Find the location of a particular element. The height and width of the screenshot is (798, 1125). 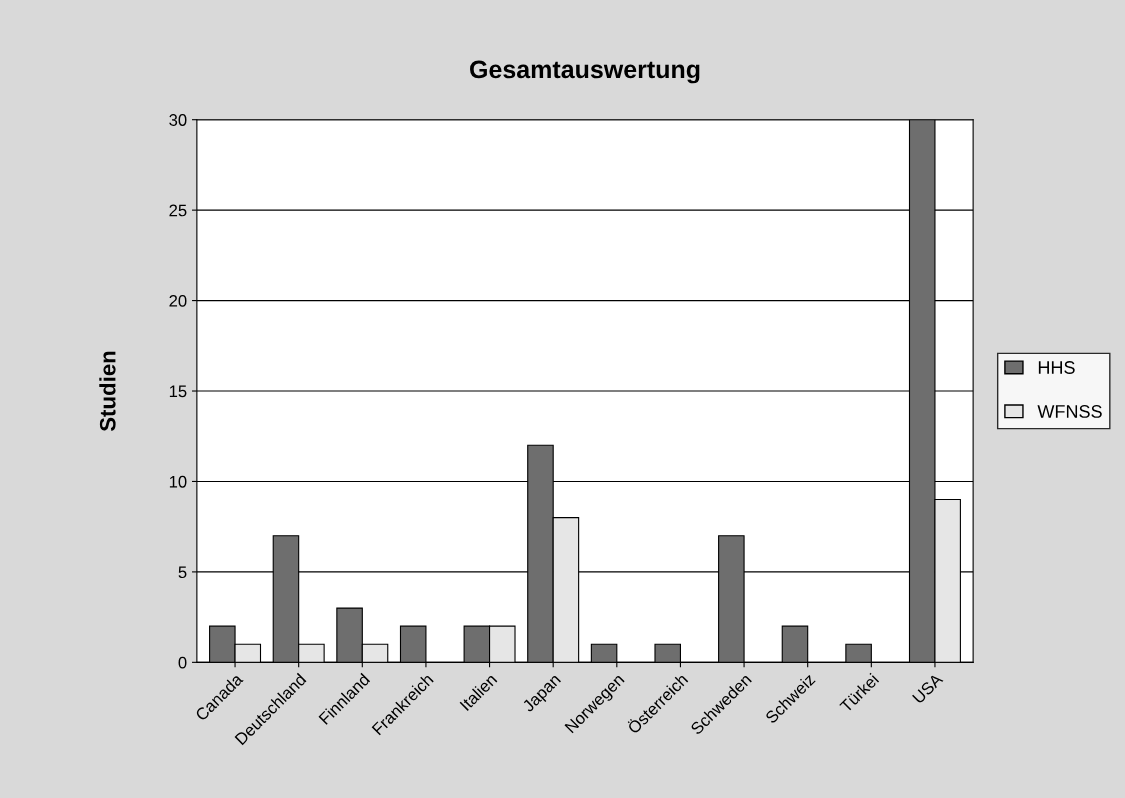

y-tick-label: 20 is located at coordinates (178, 300).